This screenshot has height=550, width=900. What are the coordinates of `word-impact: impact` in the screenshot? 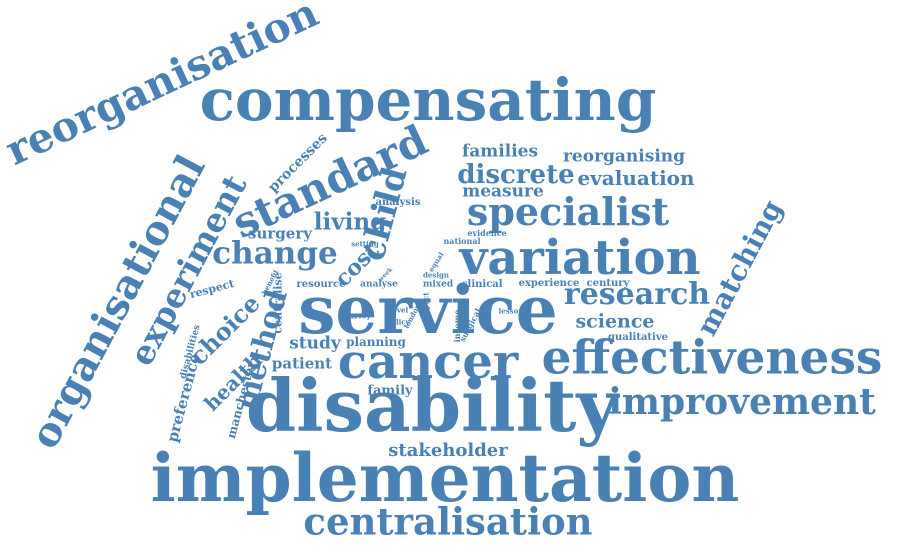 It's located at (426, 306).